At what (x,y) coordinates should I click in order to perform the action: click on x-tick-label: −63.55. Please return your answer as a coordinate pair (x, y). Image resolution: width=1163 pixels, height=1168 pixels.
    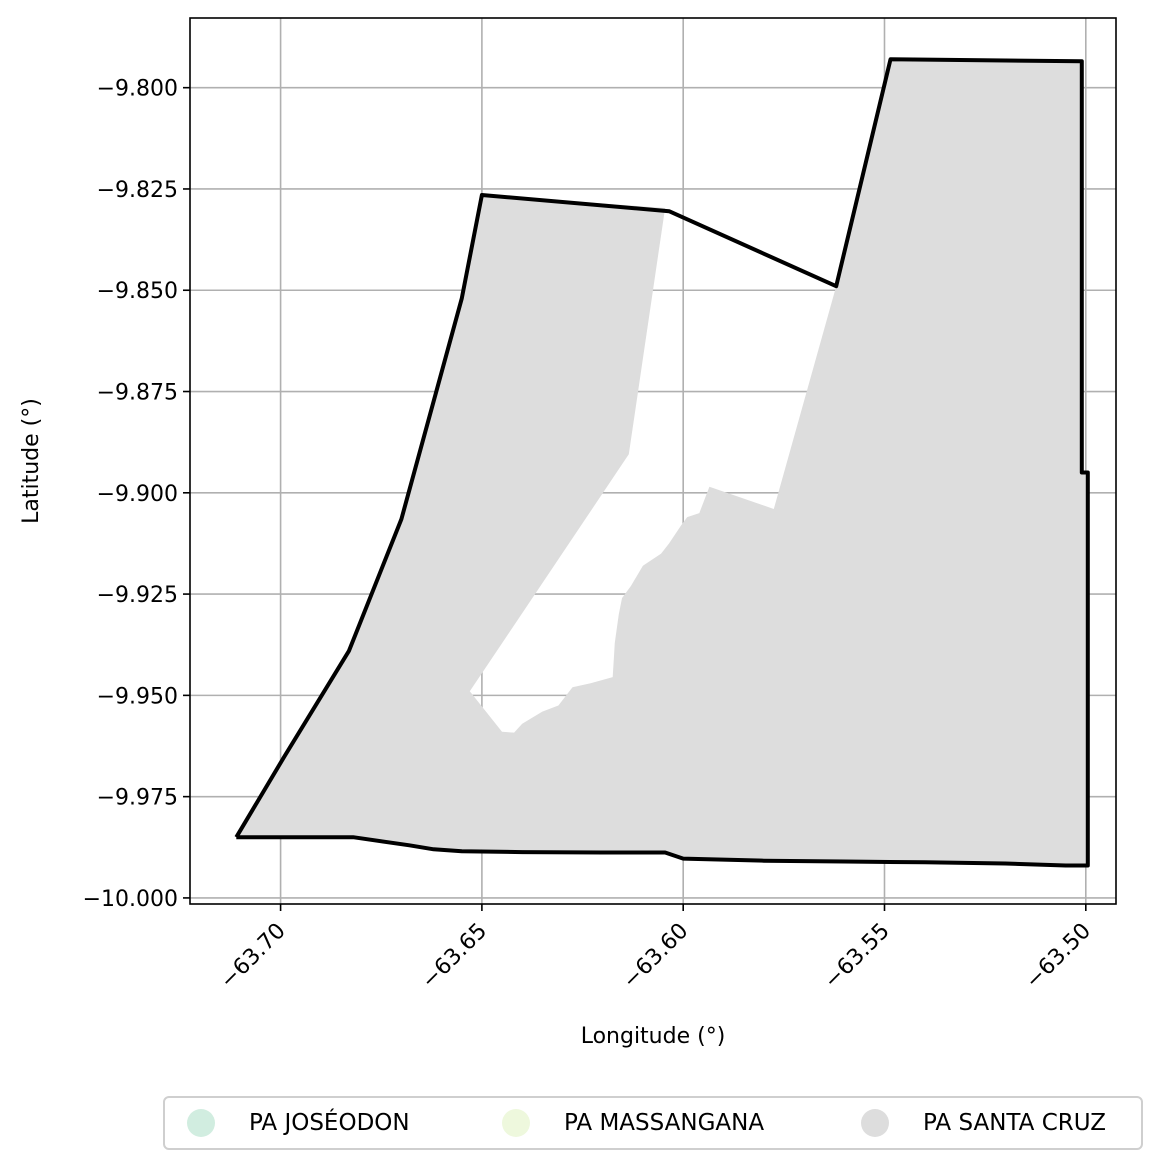
    Looking at the image, I should click on (856, 956).